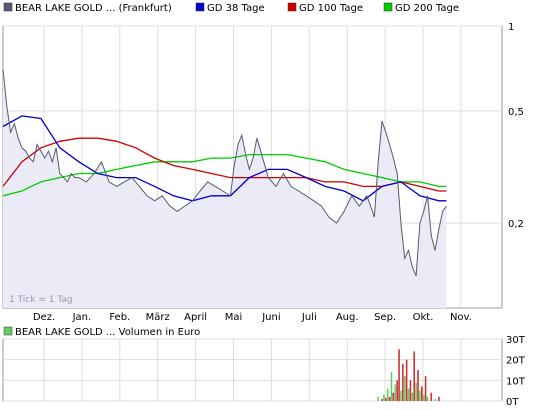 The height and width of the screenshot is (410, 545). Describe the element at coordinates (512, 402) in the screenshot. I see `volume-y-tick-label: 0T` at that location.